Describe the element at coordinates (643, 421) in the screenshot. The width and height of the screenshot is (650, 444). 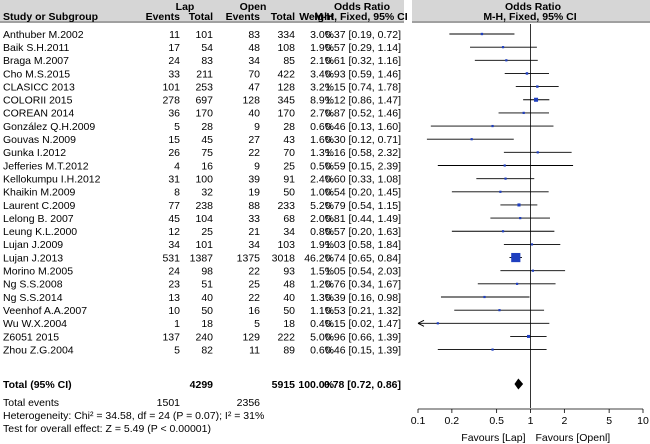
I see `axis-tick-label: 10` at that location.